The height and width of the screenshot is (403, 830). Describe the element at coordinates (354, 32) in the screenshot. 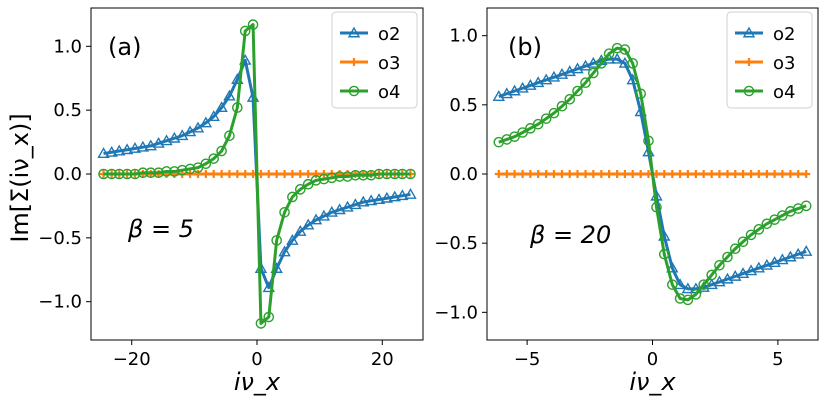

I see `panel-a-legend-marker-o2` at that location.